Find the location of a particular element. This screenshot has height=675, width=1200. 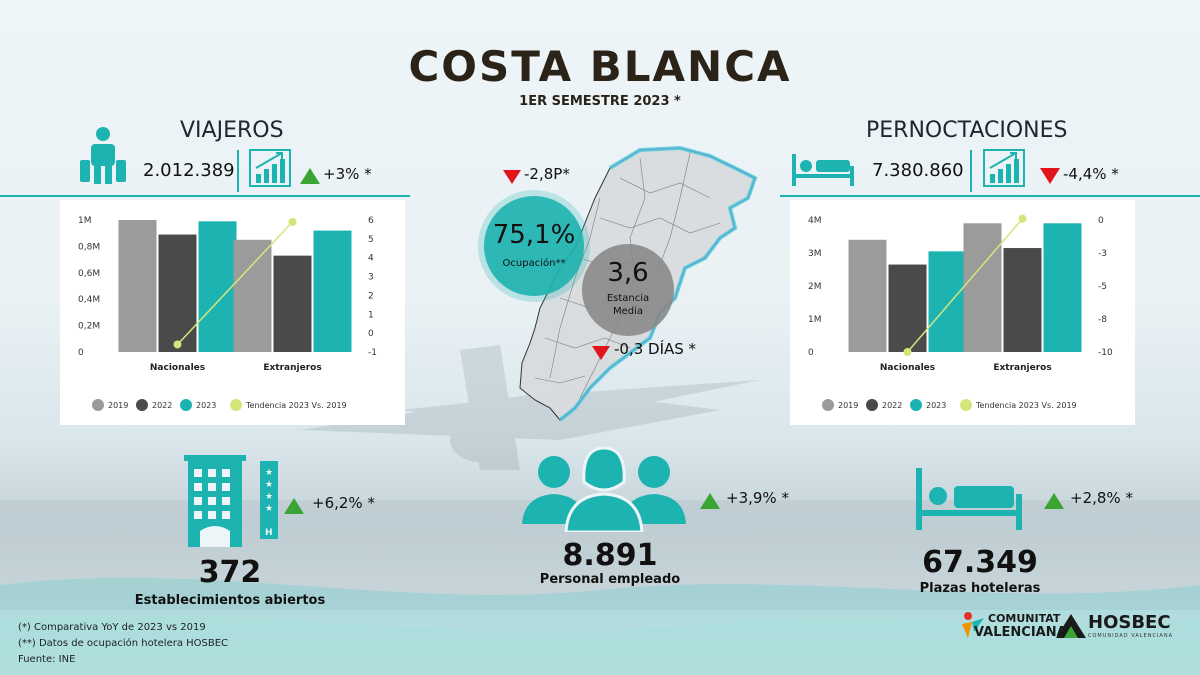

estancia-label-1: Estancia is located at coordinates (628, 298).